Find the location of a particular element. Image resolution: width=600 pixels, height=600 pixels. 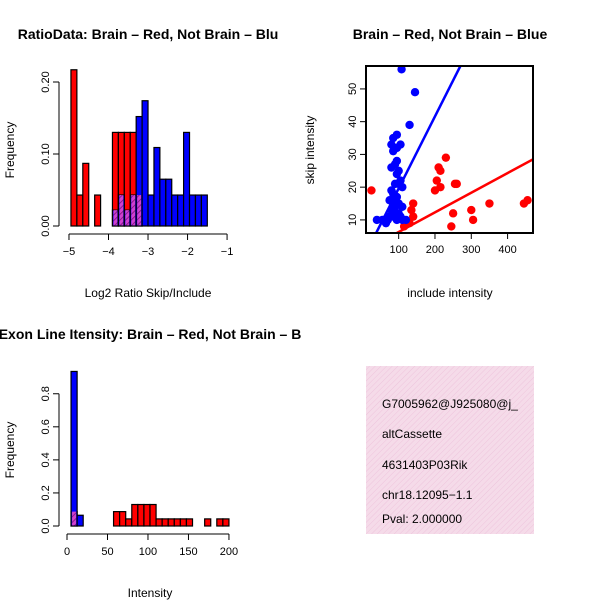

ratio-histogram-xlabel: Log2 Ratio Skip/Include is located at coordinates (148, 293).